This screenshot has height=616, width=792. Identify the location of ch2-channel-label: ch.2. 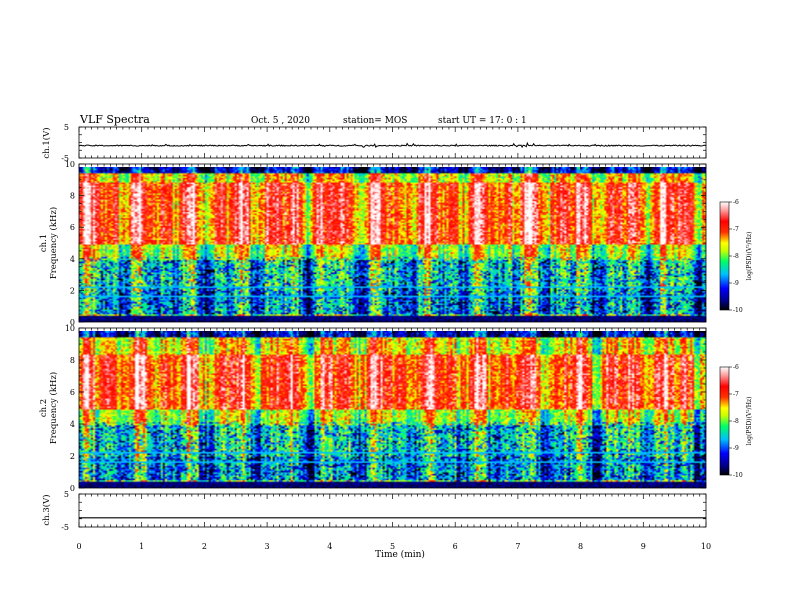
(44, 408).